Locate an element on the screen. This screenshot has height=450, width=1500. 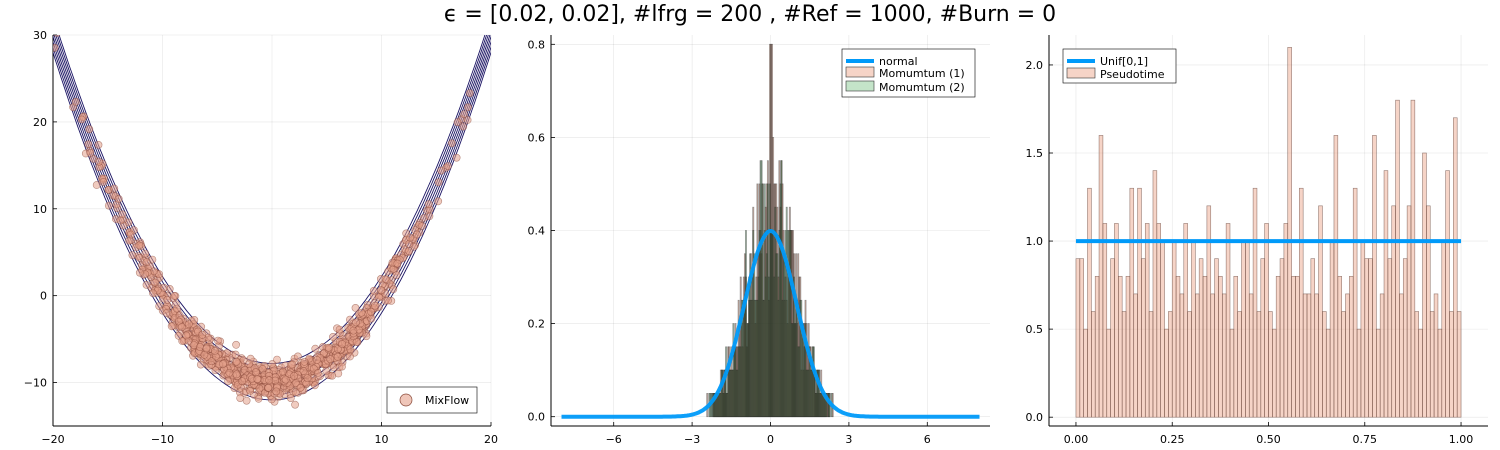
y-tick-label: 2.0 is located at coordinates (1035, 65).